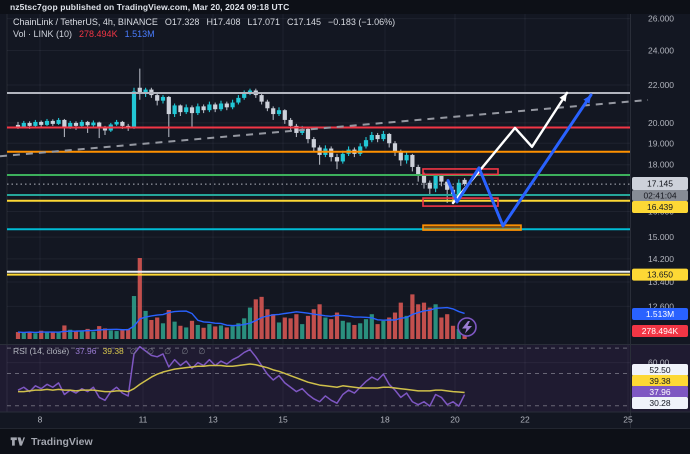 Image resolution: width=690 pixels, height=454 pixels. I want to click on svg-text: 1.513M, so click(660, 314).